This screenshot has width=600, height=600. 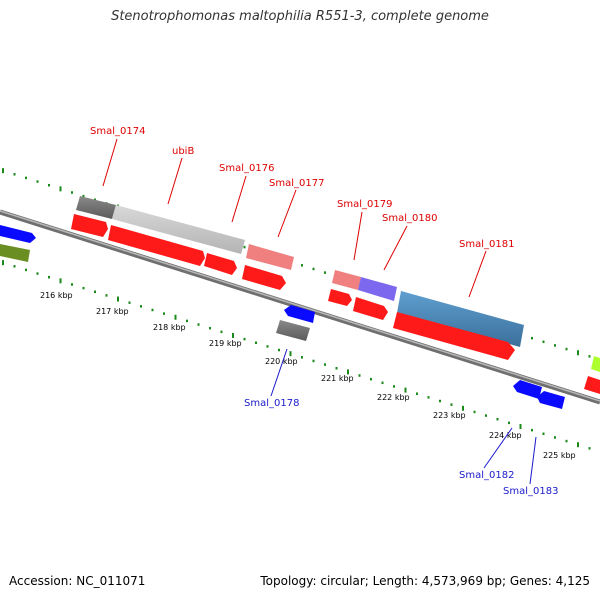 I want to click on gene-label: Smal_0174, so click(x=117, y=131).